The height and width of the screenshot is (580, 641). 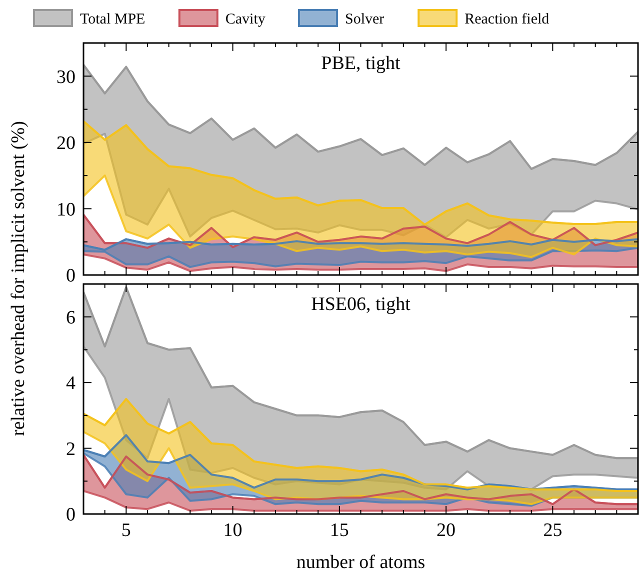 I want to click on y-tick-label: 4, so click(x=71, y=383).